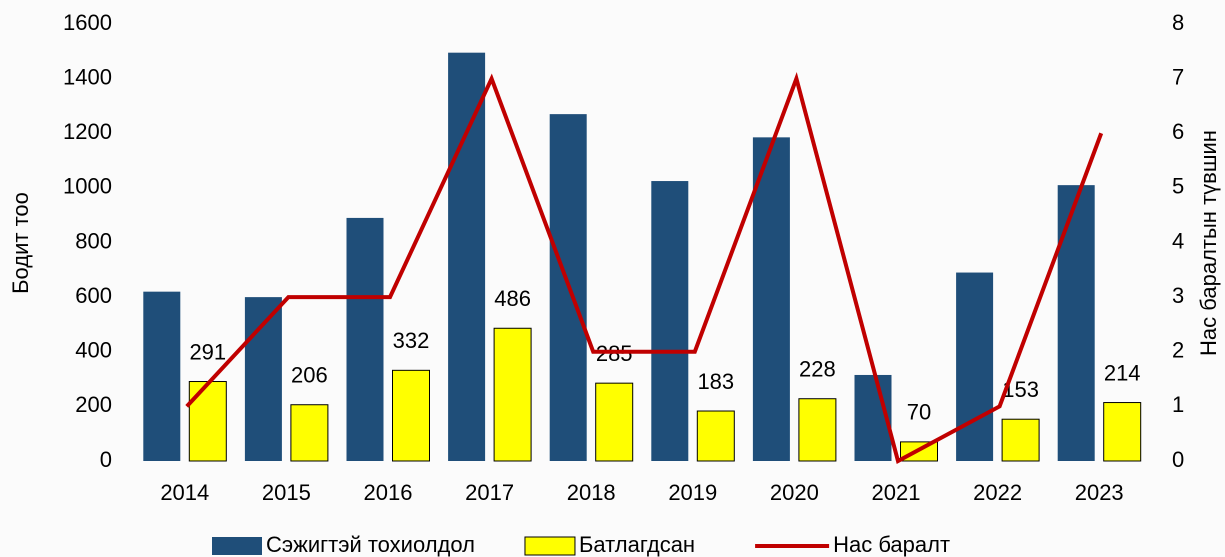 Image resolution: width=1225 pixels, height=557 pixels. I want to click on y2-tick-label: 1, so click(1178, 404).